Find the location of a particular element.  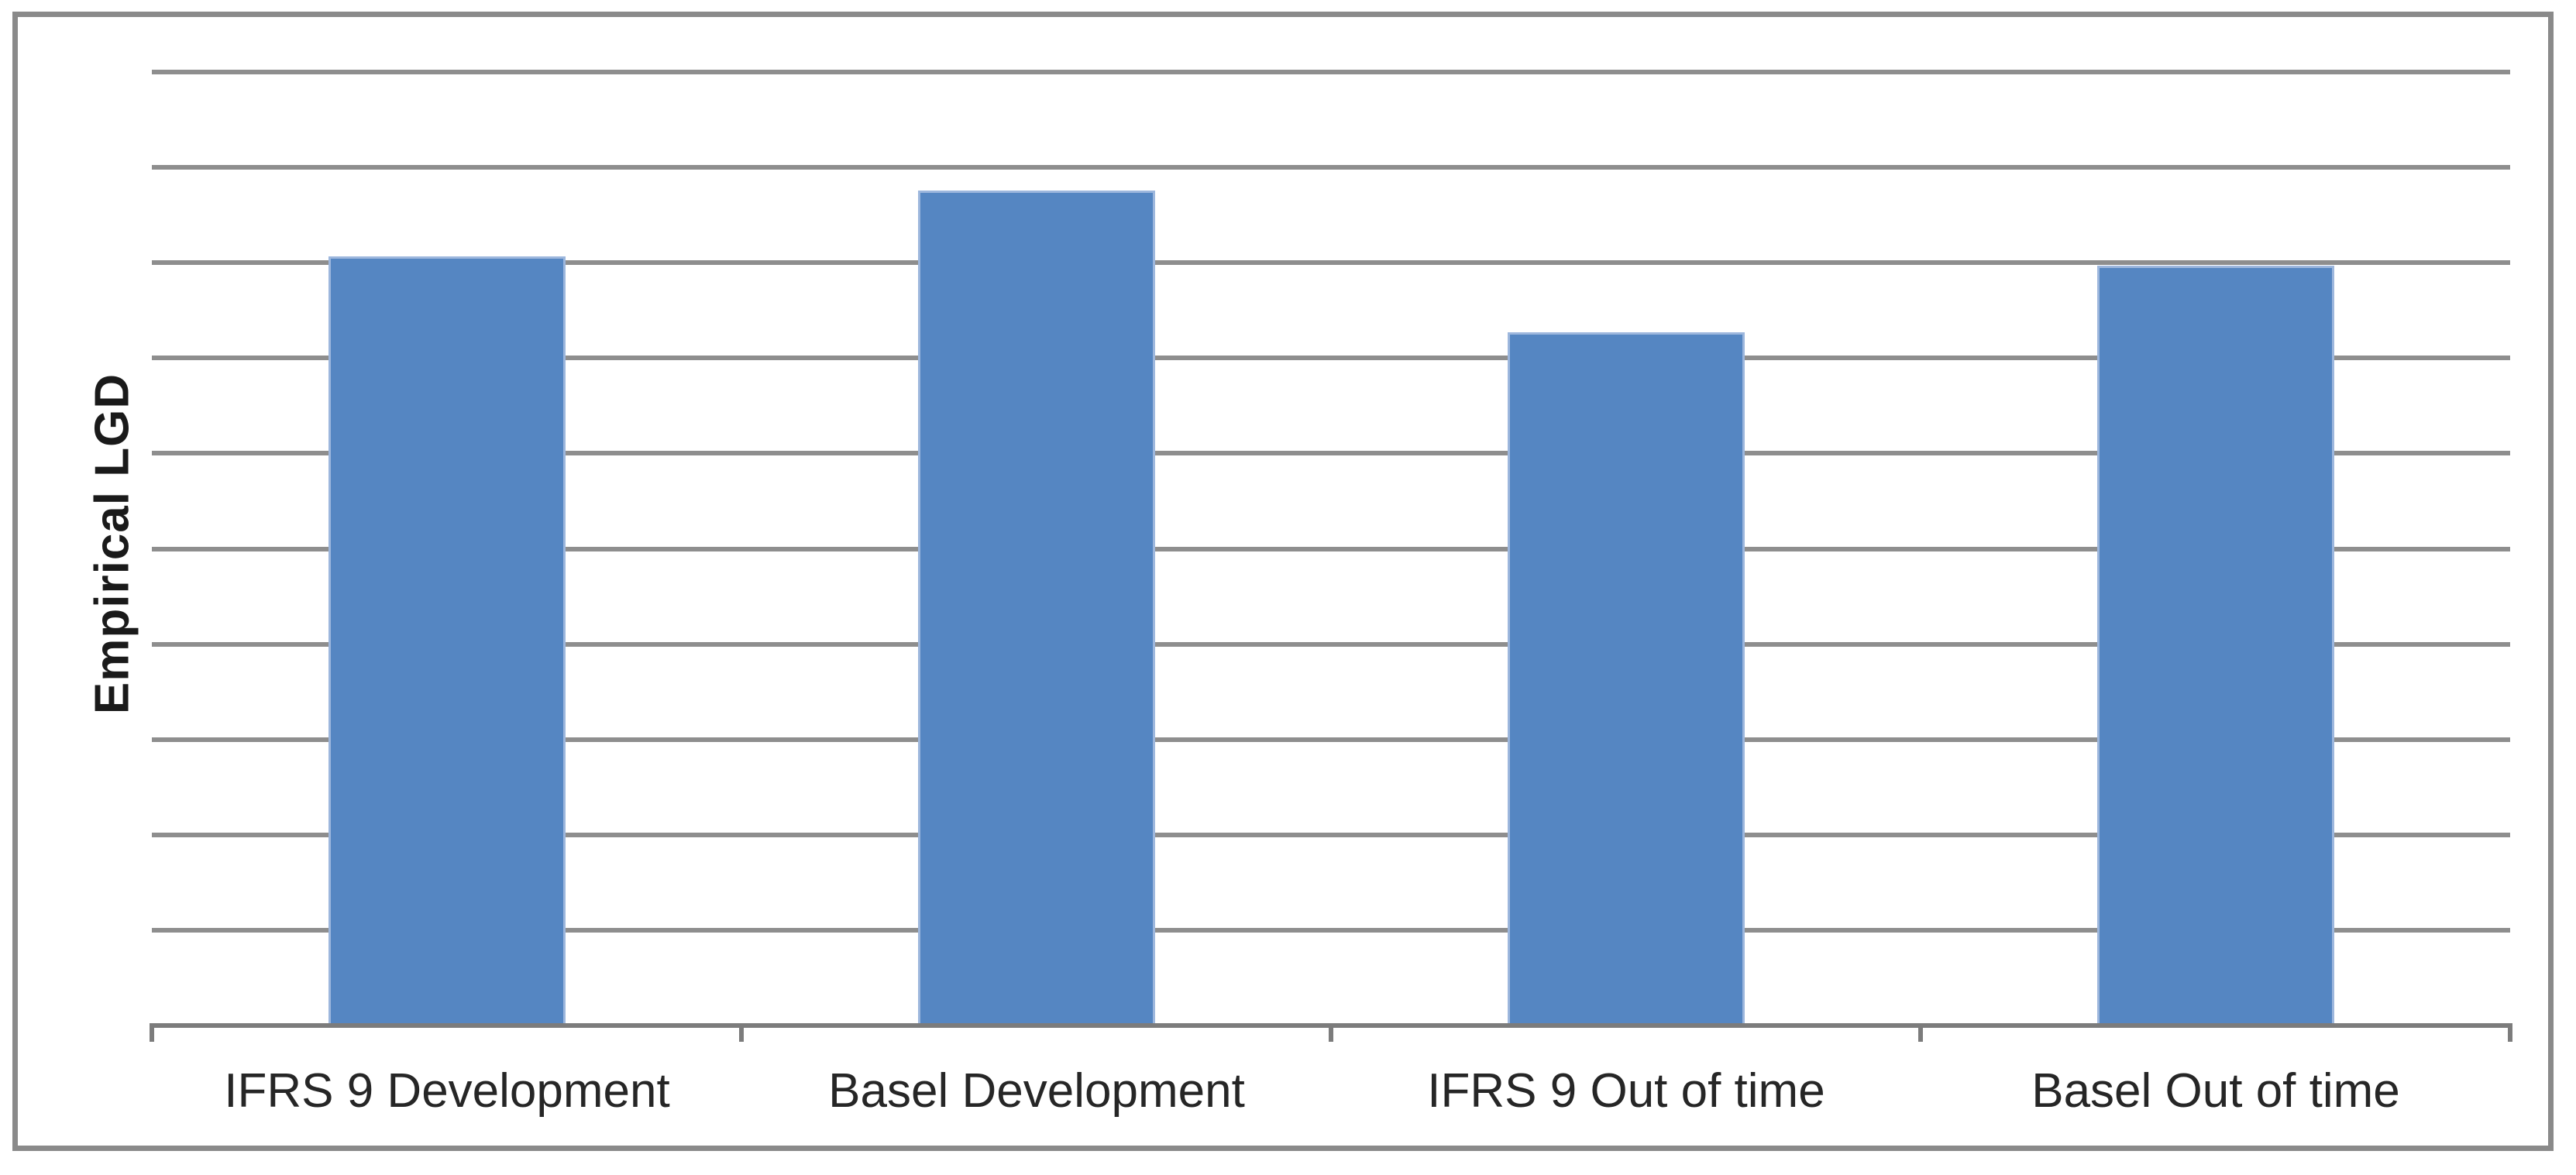

y-axis-title: Empirical LGD is located at coordinates (112, 544).